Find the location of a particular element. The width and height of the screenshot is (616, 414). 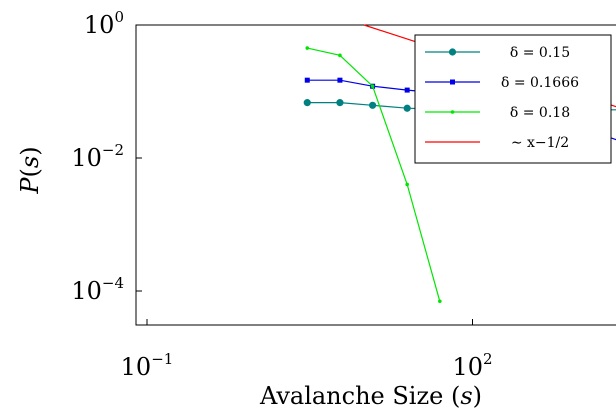

y-axis-label-open: ( is located at coordinates (30, 172).